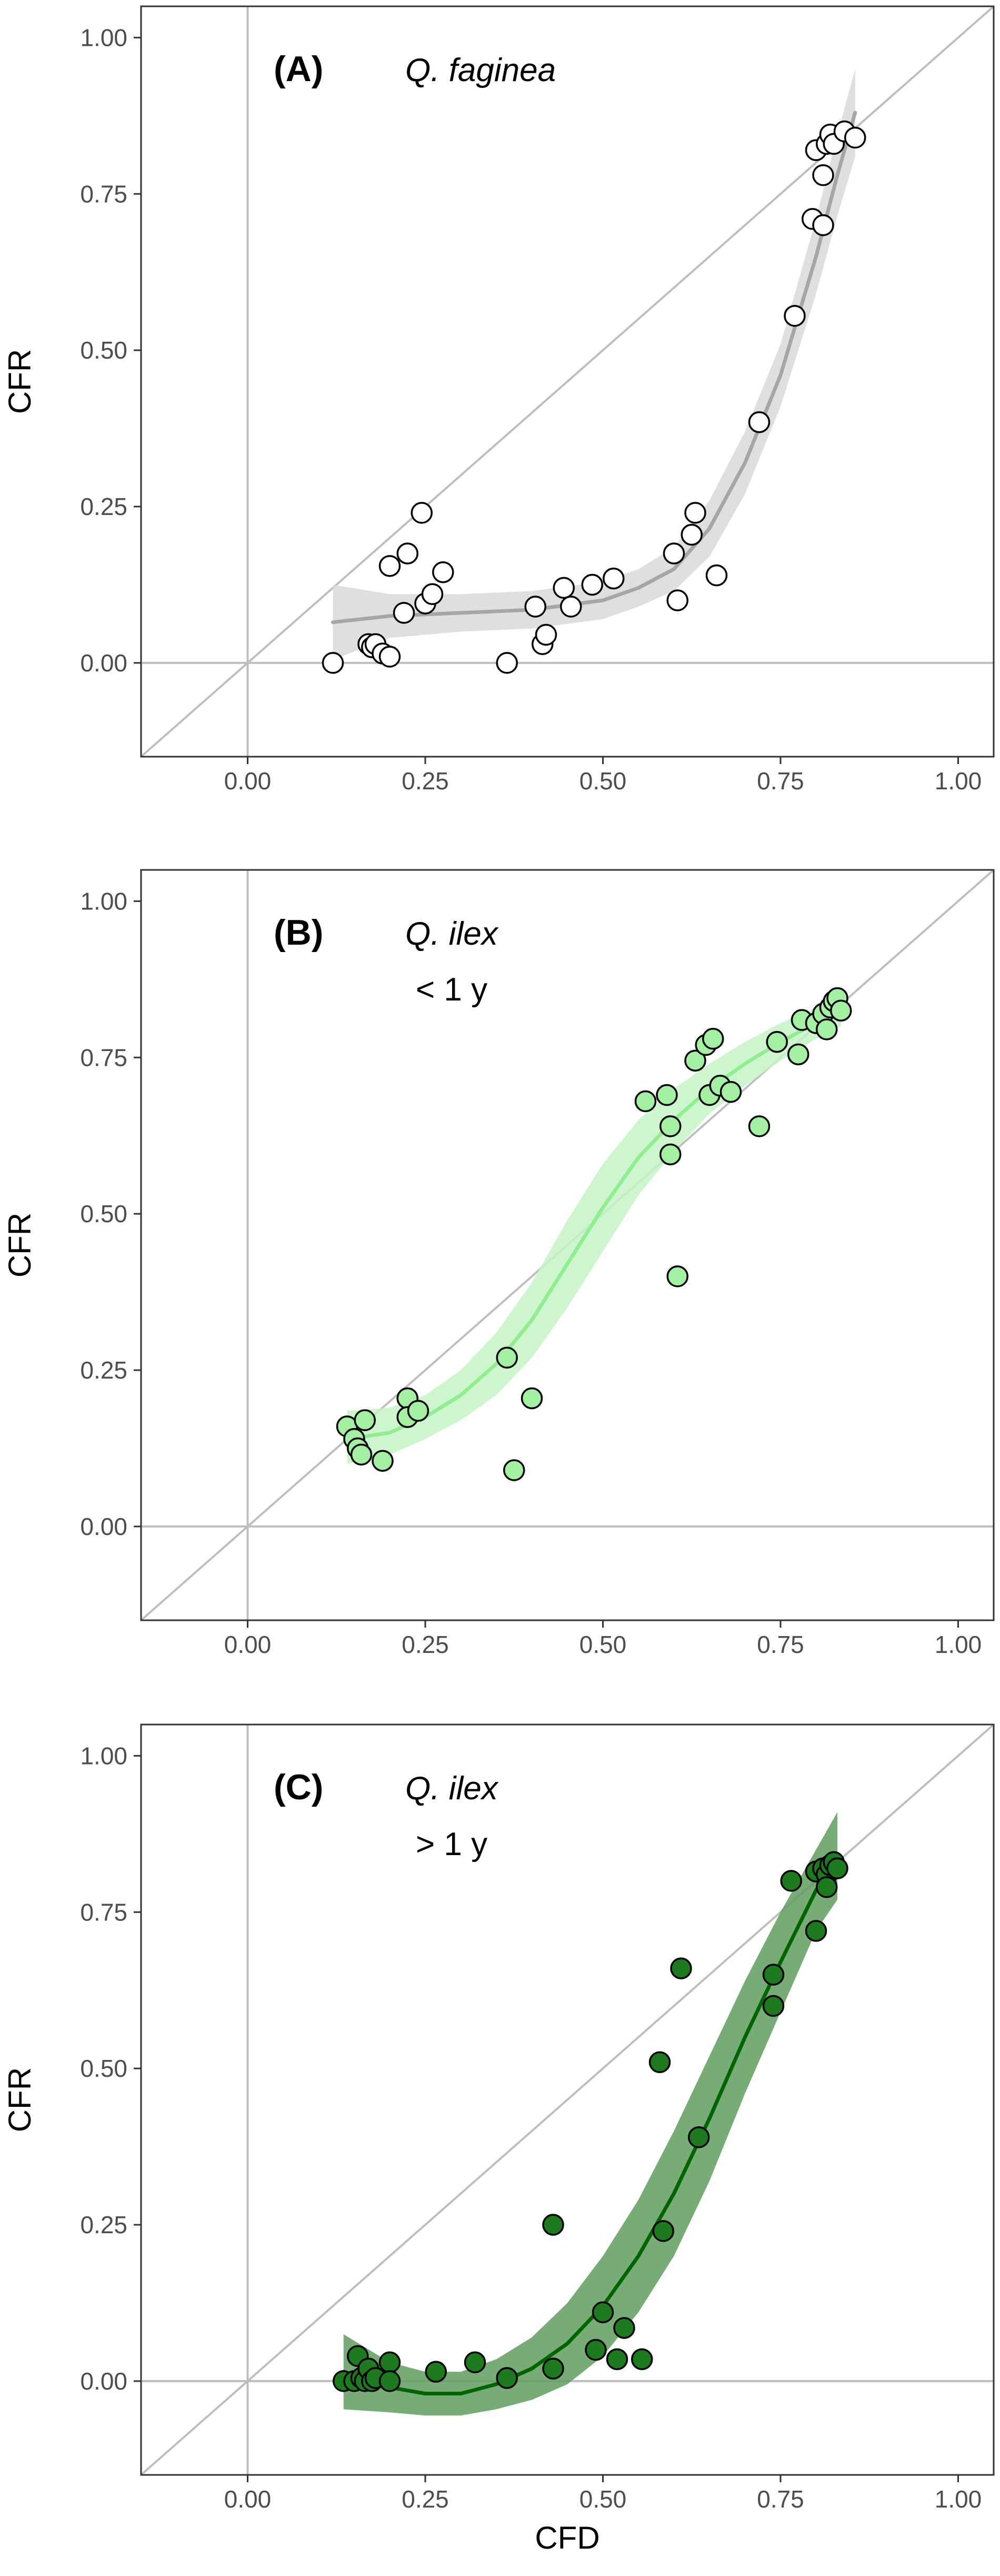  What do you see at coordinates (103, 37) in the screenshot?
I see `panel-a-y-tick-label-5: 1.00` at bounding box center [103, 37].